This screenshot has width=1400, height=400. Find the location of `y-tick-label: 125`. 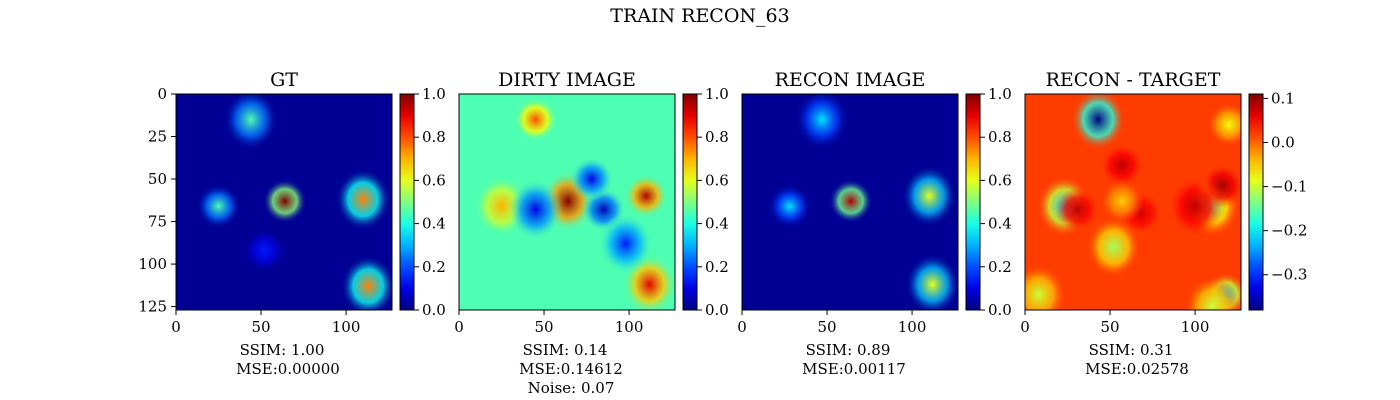

y-tick-label: 125 is located at coordinates (152, 307).